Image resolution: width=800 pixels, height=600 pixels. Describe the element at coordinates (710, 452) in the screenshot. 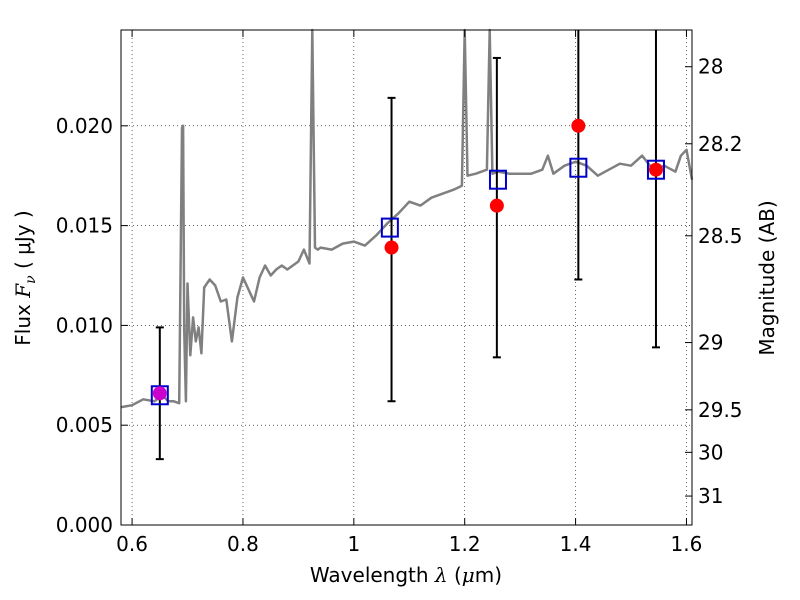

I see `y2-tick-label-5: 30` at that location.